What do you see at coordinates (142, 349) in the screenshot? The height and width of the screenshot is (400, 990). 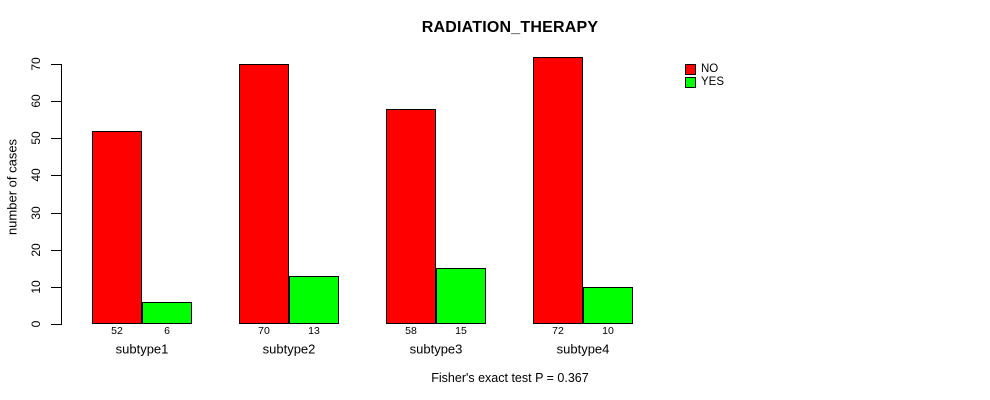 I see `x-category-label-subtype1: subtype1` at bounding box center [142, 349].